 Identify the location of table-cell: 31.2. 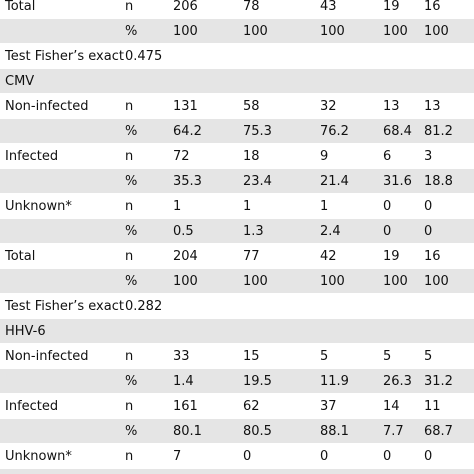
(438, 381).